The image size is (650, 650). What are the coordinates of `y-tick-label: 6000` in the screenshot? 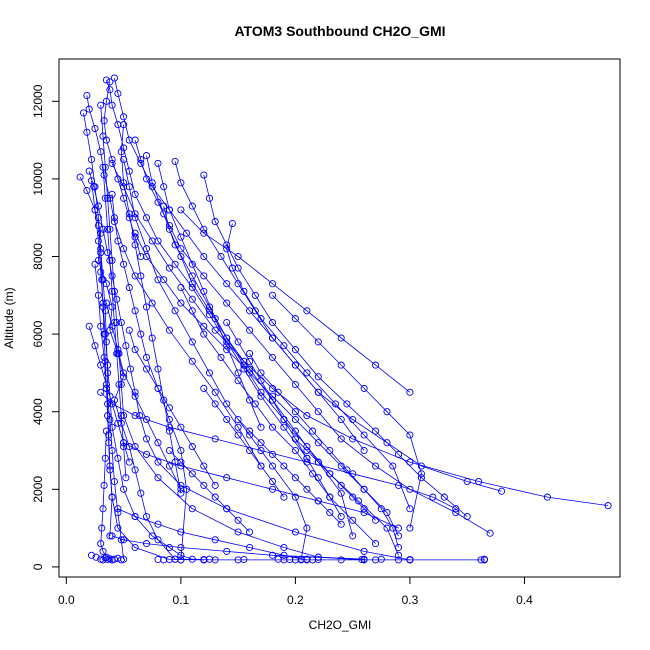 It's located at (38, 333).